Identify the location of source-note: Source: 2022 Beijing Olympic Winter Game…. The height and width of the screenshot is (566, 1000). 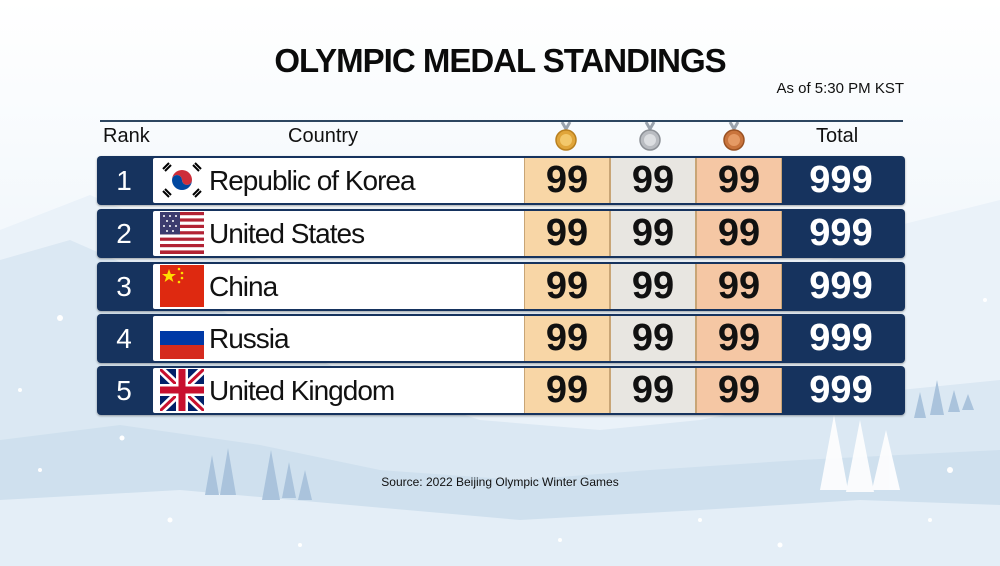
(500, 482).